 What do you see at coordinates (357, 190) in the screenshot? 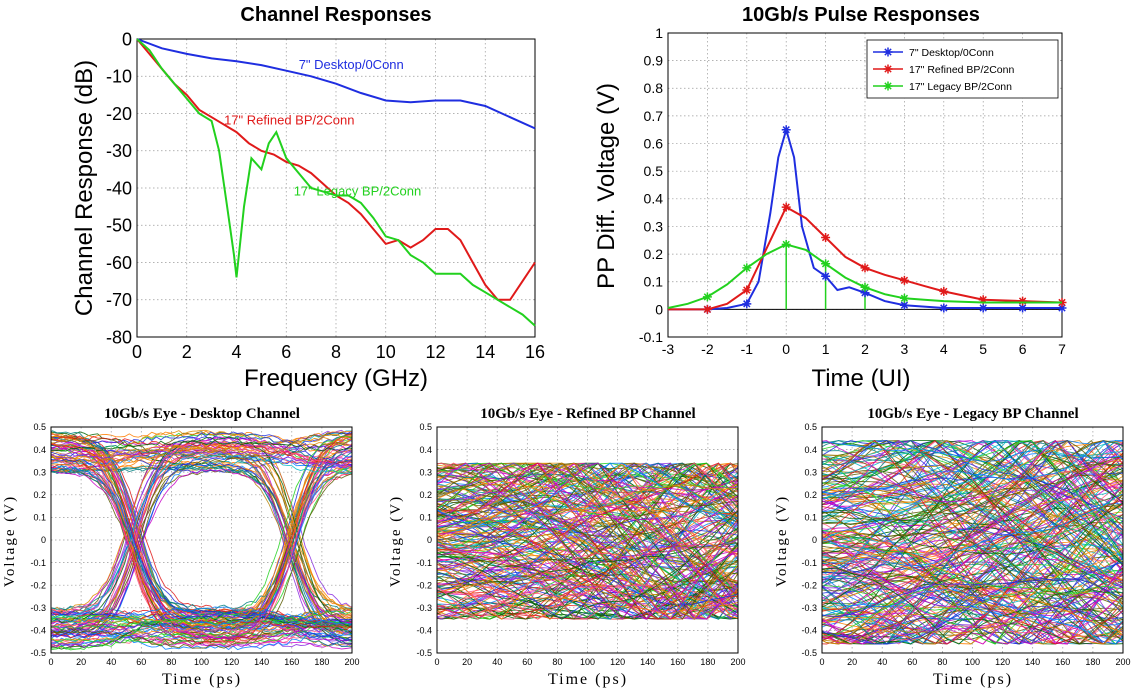
I see `series-annotation-legacy: 17" Legacy BP/2Conn` at bounding box center [357, 190].